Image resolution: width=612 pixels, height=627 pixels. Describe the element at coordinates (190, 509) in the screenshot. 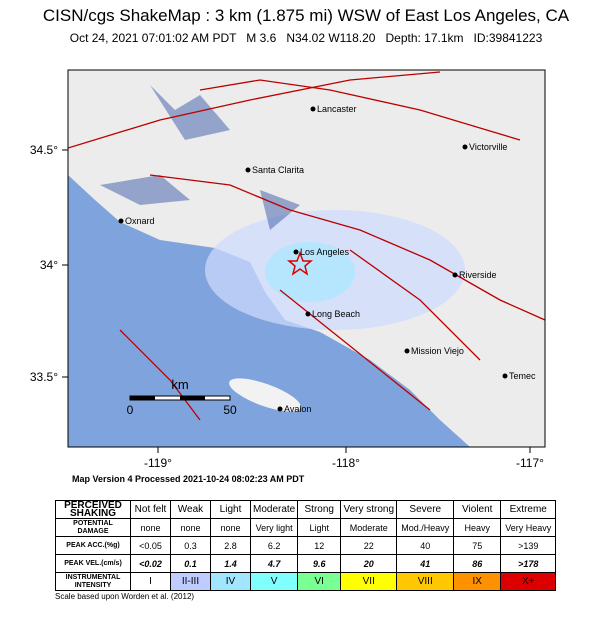

I see `legend-cell: Weak` at that location.